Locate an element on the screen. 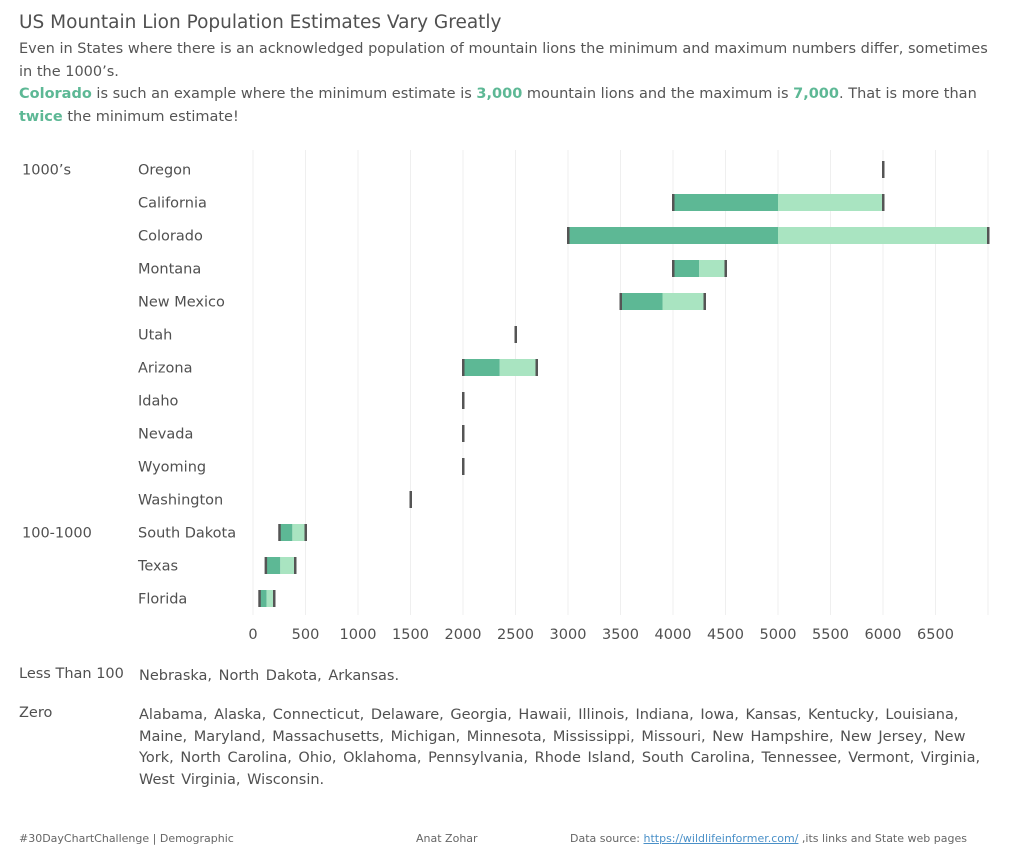  subtitle-text-c: . That is more than is located at coordinates (908, 94).